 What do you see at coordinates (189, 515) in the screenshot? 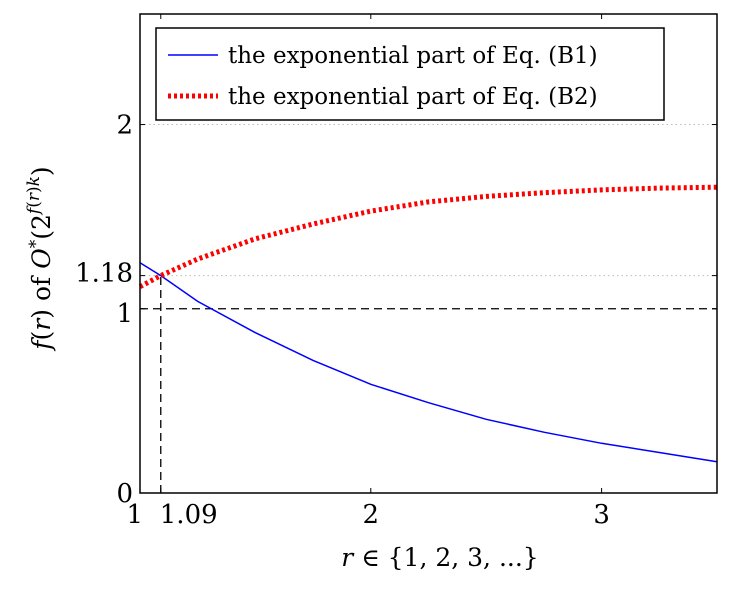
I see `x-tick-label: 1.09` at bounding box center [189, 515].